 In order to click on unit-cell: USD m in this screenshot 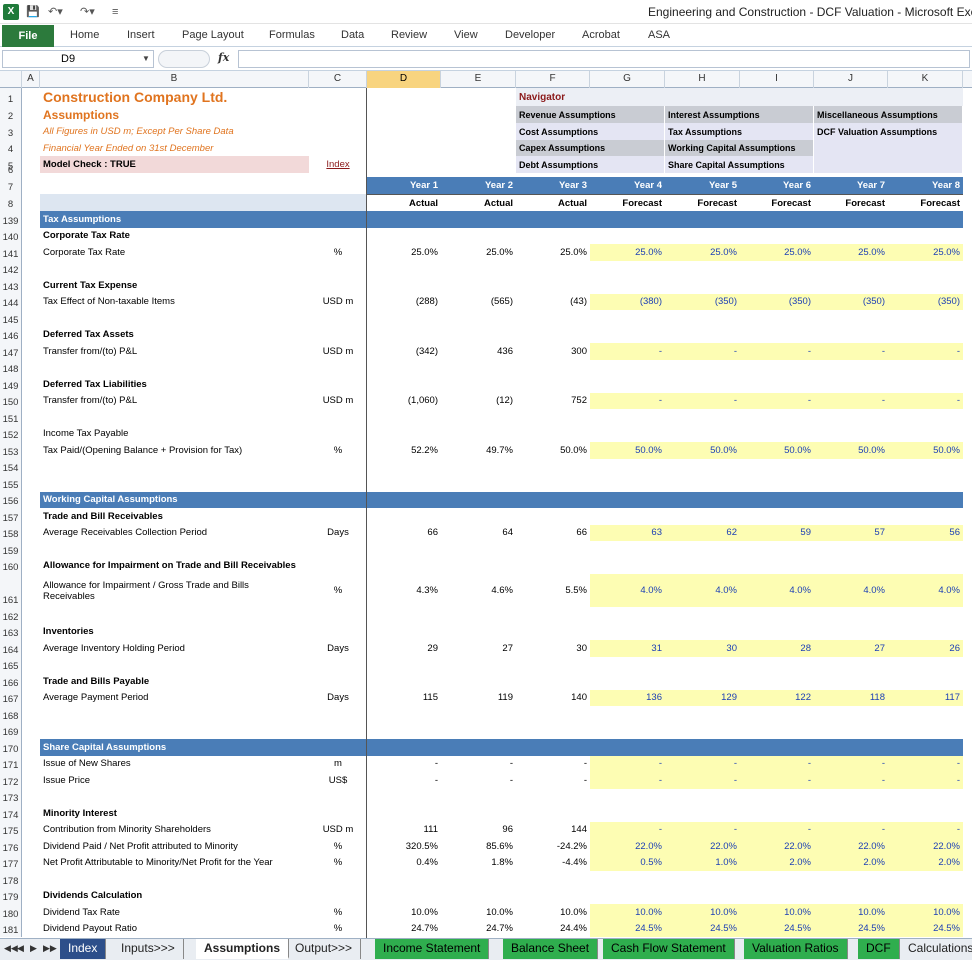, I will do `click(338, 830)`.